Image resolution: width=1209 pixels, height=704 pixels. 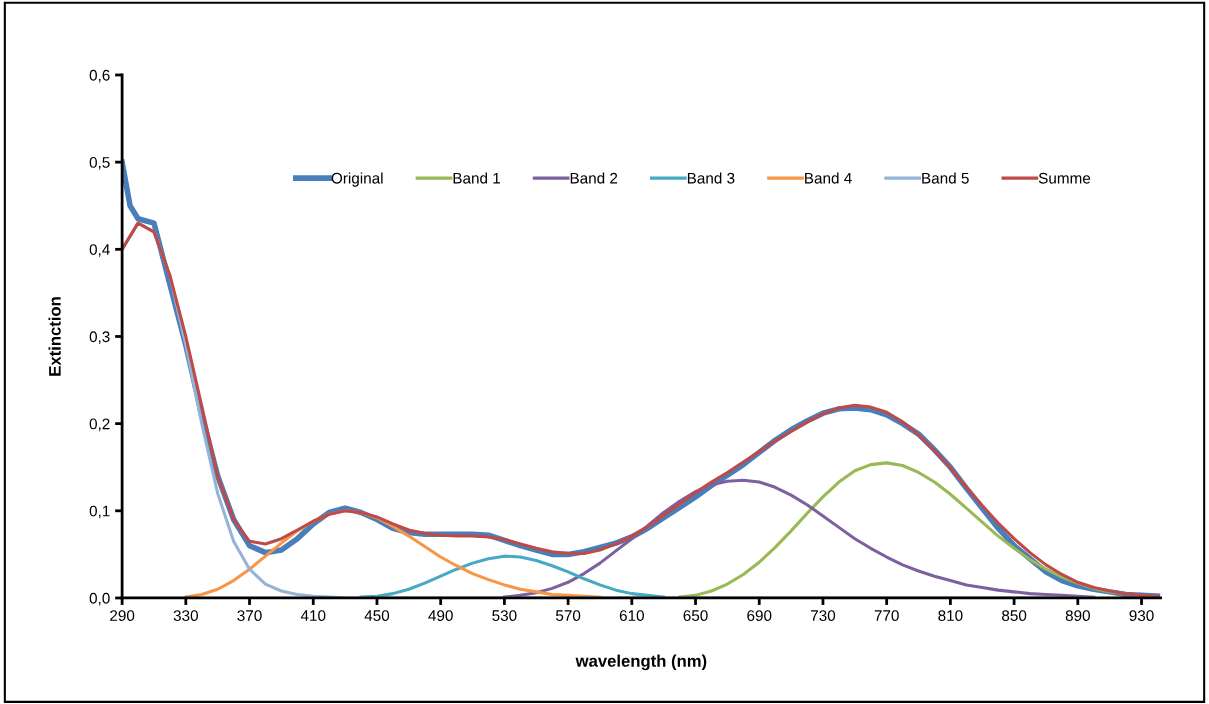 What do you see at coordinates (185, 616) in the screenshot?
I see `x-tick-label: 330` at bounding box center [185, 616].